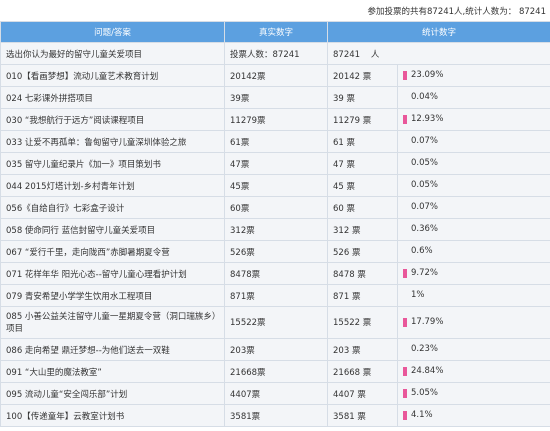 This screenshot has width=550, height=431. I want to click on header-real-number: 真实数字, so click(276, 32).